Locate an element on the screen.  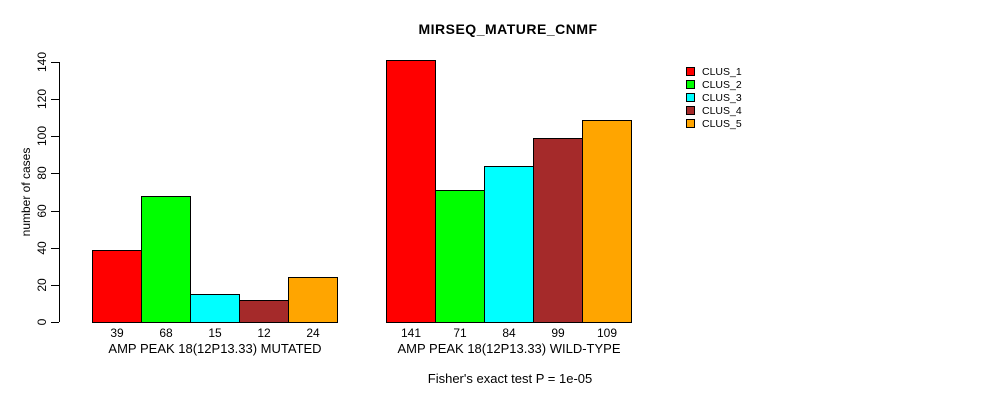
y-axis-tick-label: 20 is located at coordinates (42, 285).